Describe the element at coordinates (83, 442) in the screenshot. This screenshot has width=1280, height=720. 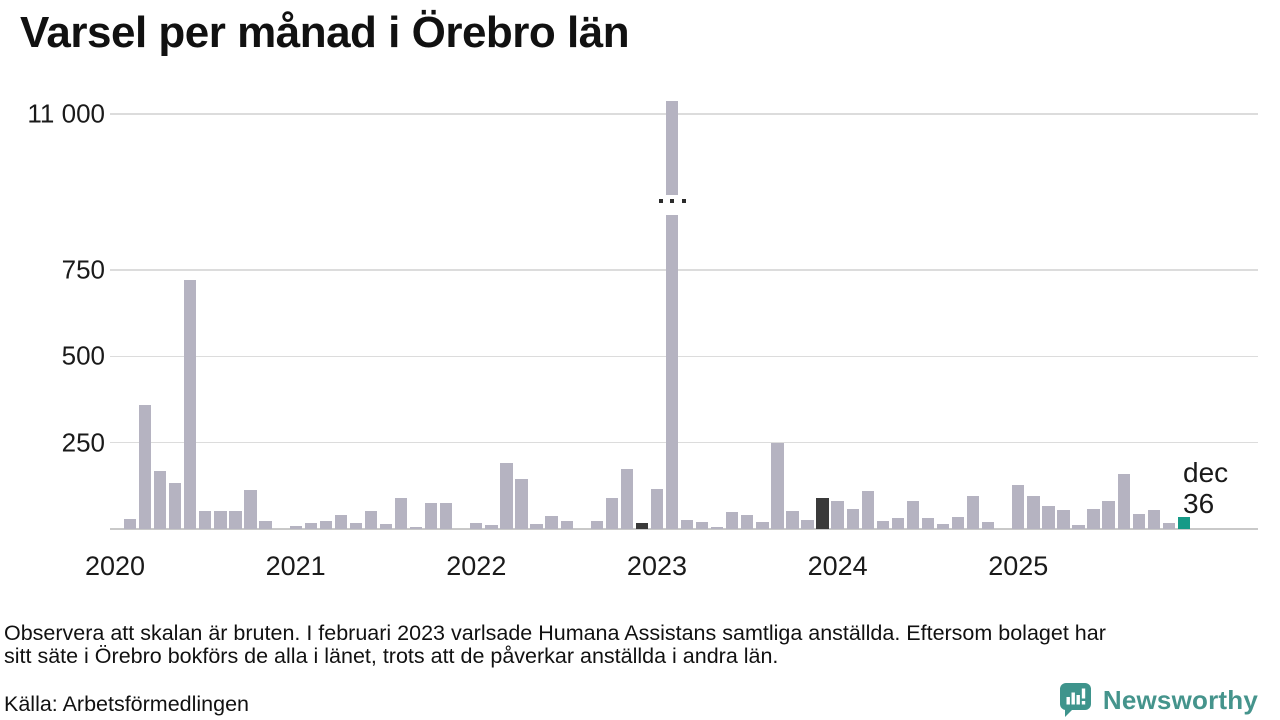
I see `y-tick-label-250: 250` at that location.